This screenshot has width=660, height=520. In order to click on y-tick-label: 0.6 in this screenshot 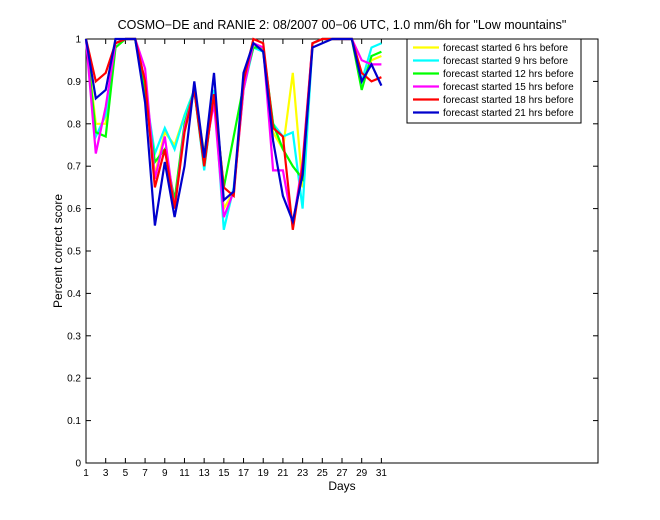, I will do `click(74, 209)`.